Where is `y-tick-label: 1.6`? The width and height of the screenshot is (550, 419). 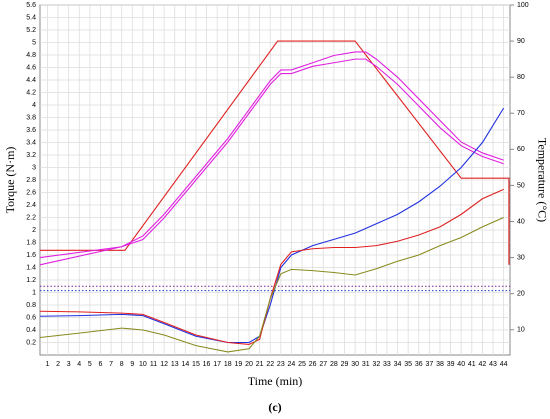 y-tick-label: 1.6 is located at coordinates (31, 255).